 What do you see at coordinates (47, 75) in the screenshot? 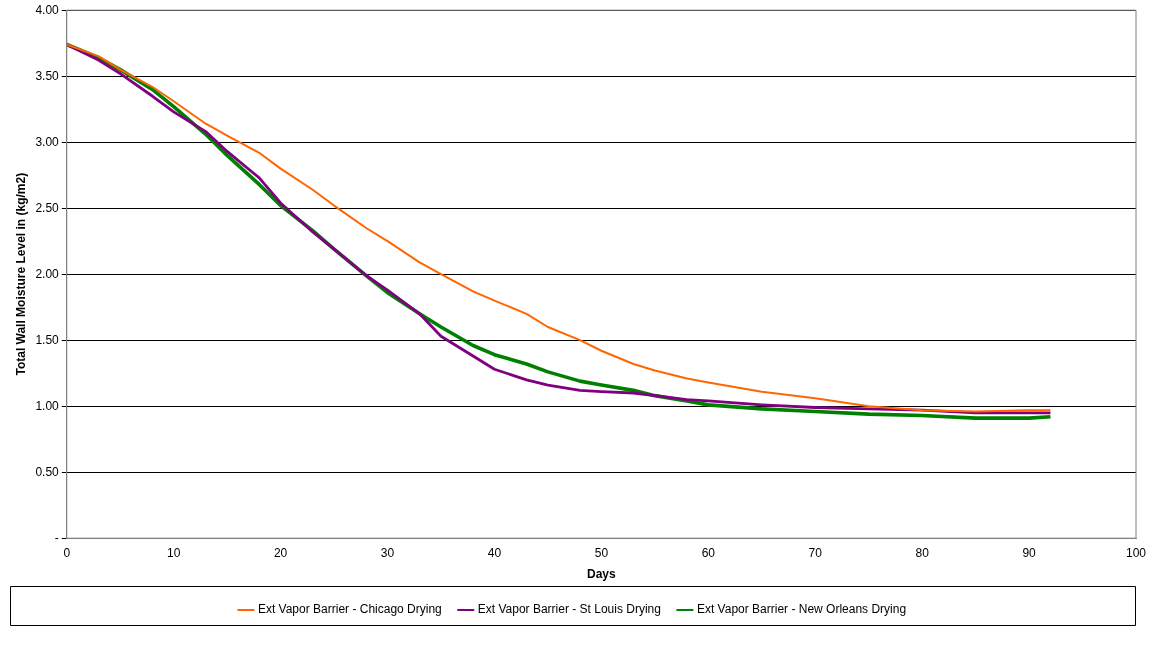
I see `y-tick-label: 3.50` at bounding box center [47, 75].